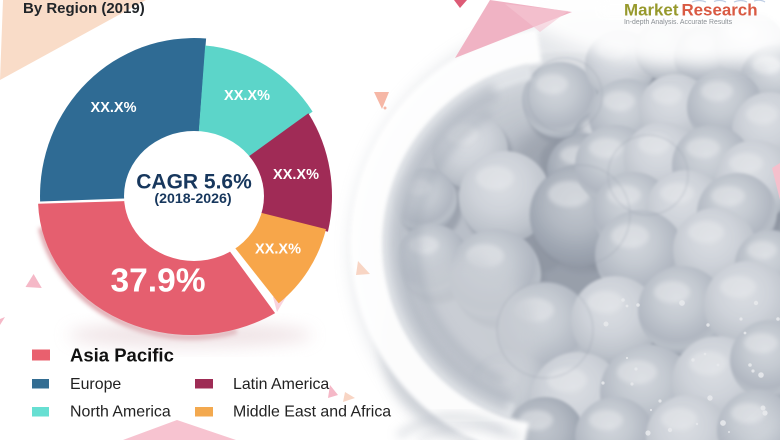 Image resolution: width=780 pixels, height=445 pixels. I want to click on svg-text: 37.9%, so click(158, 281).